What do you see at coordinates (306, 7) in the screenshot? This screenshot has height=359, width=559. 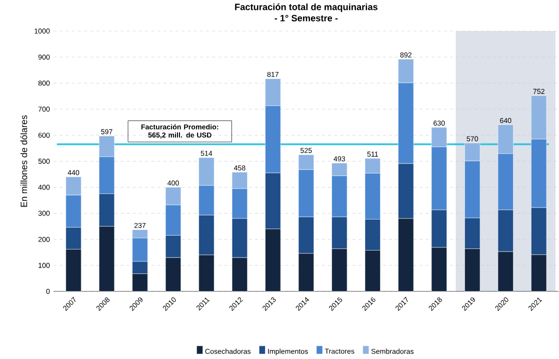 I see `chart-title: Facturación total de maquinarias` at bounding box center [306, 7].